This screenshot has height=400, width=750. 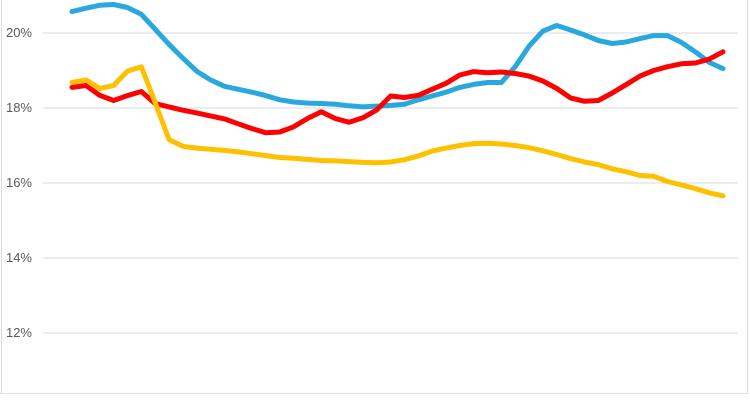 I want to click on y-axis-tick-14: 14%, so click(x=18, y=257).